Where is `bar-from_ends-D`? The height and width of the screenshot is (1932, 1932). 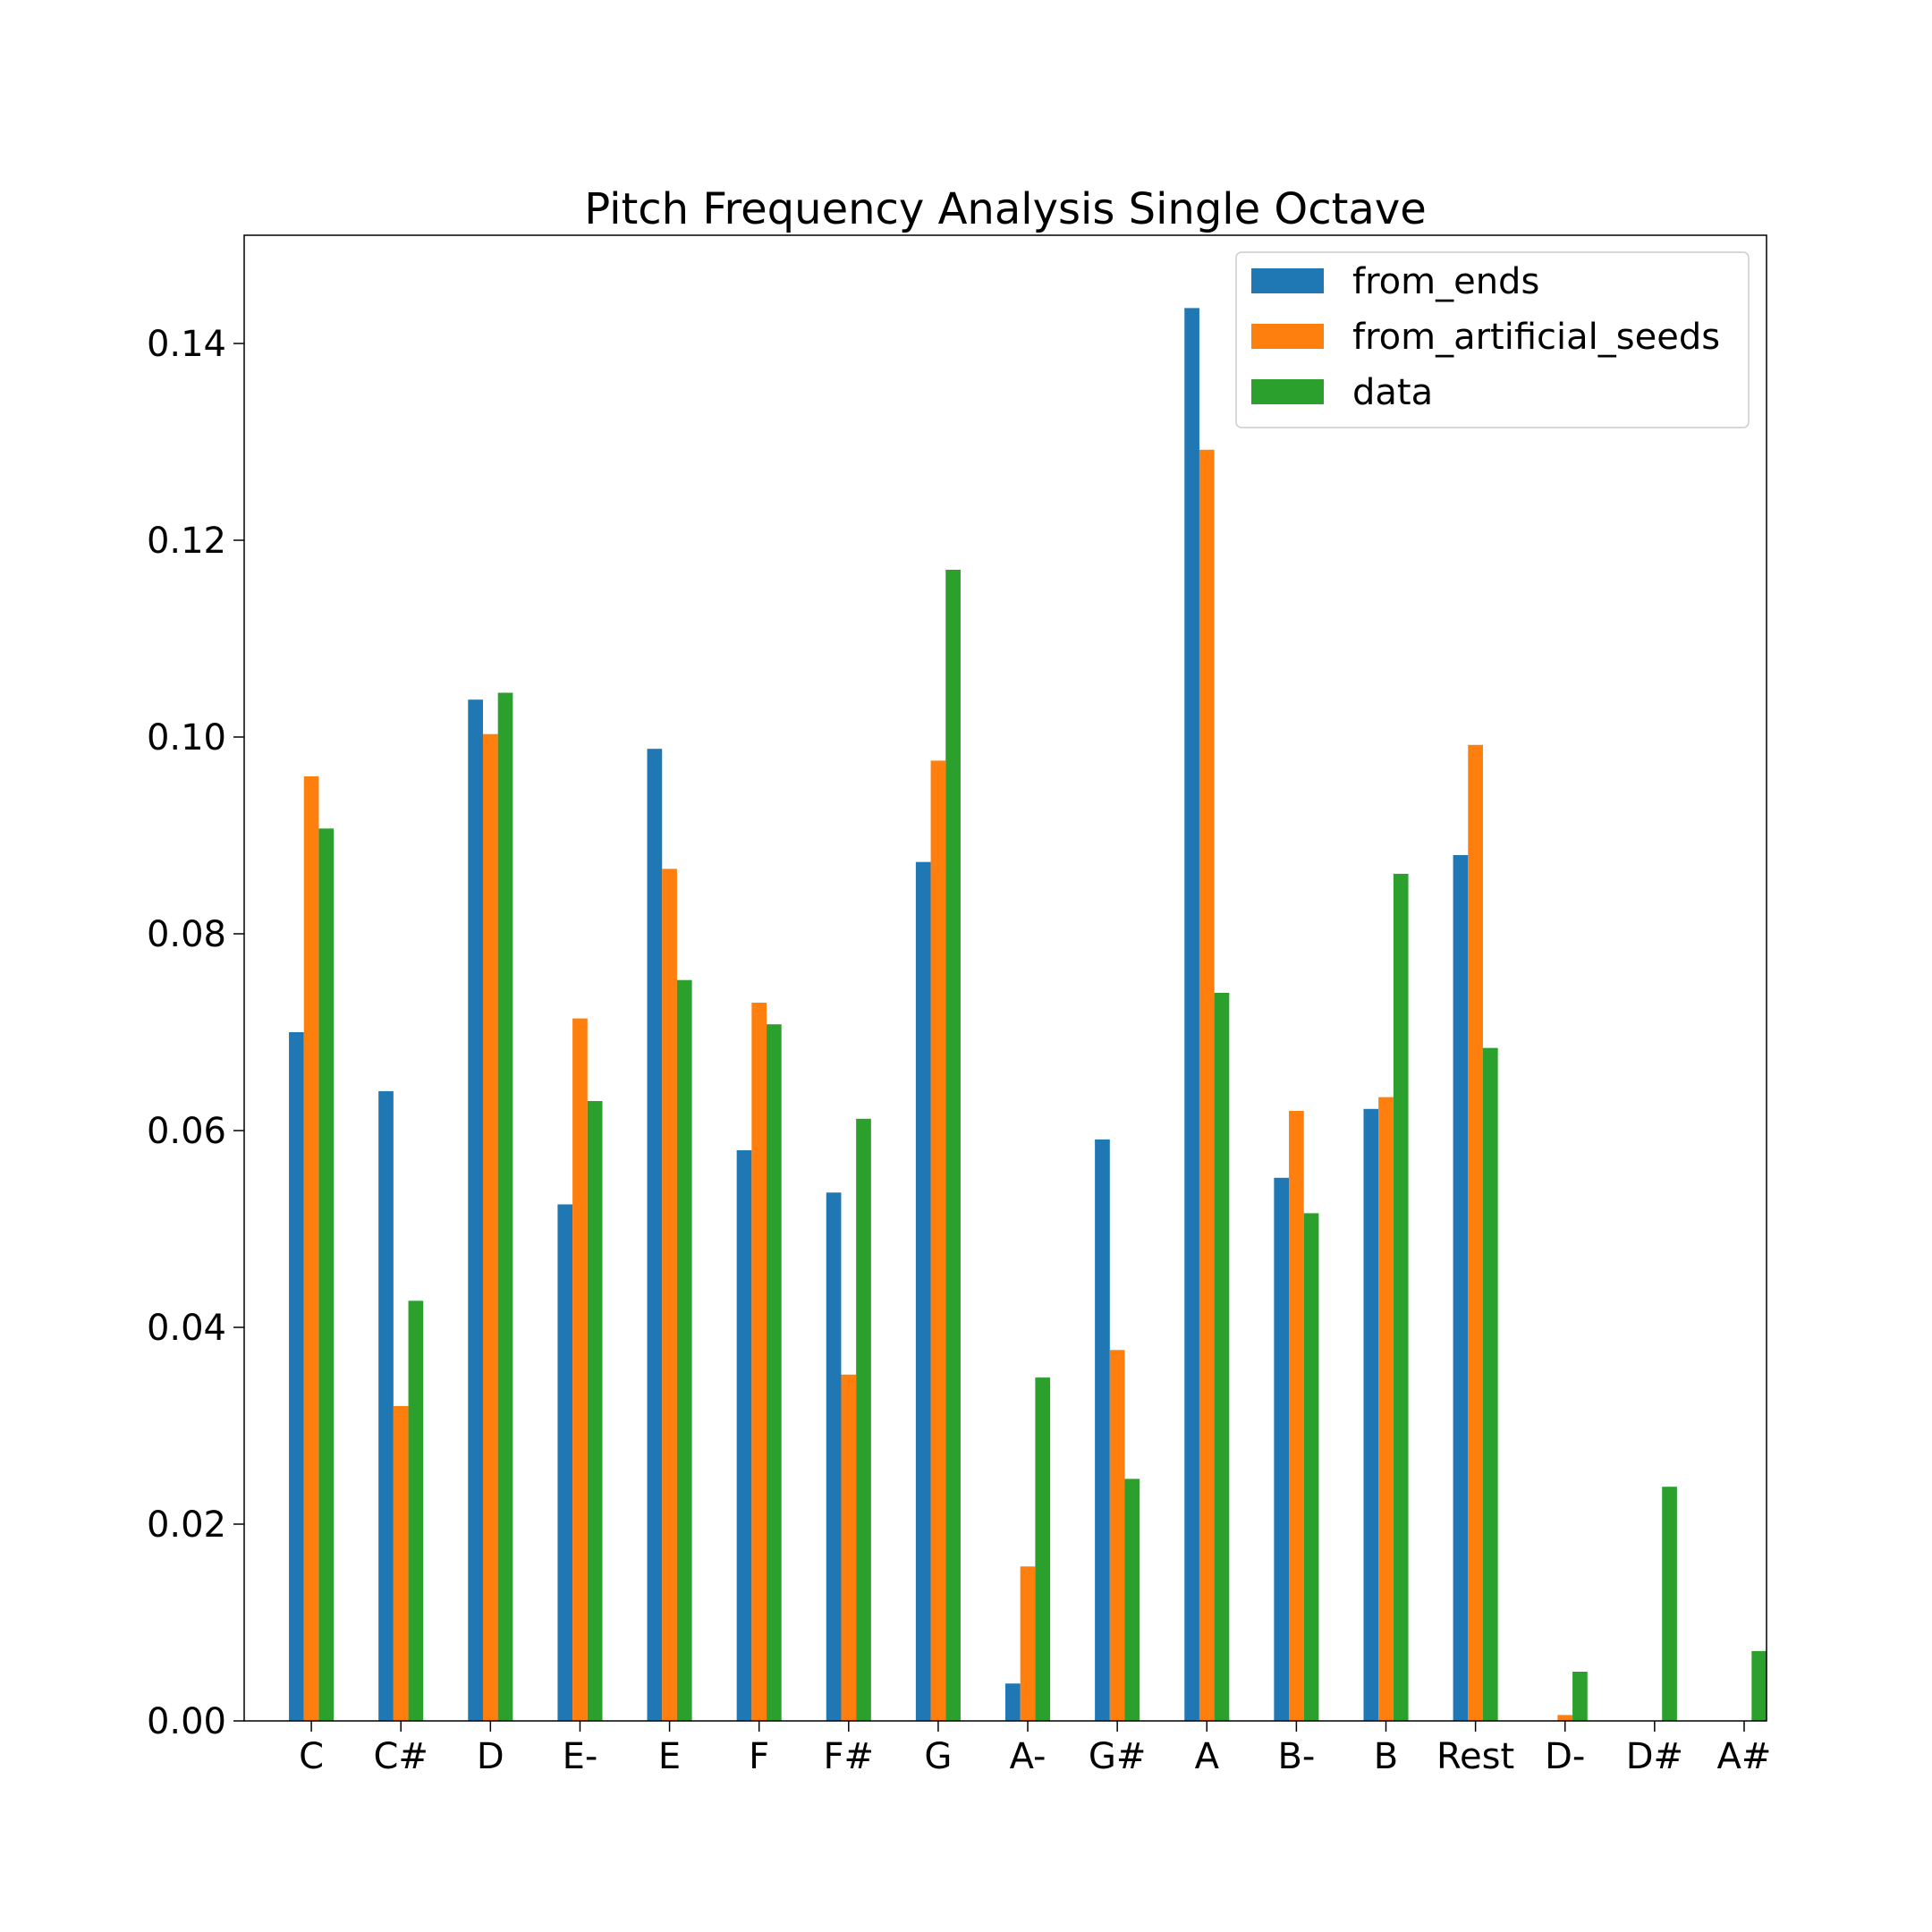
bar-from_ends-D is located at coordinates (475, 1210).